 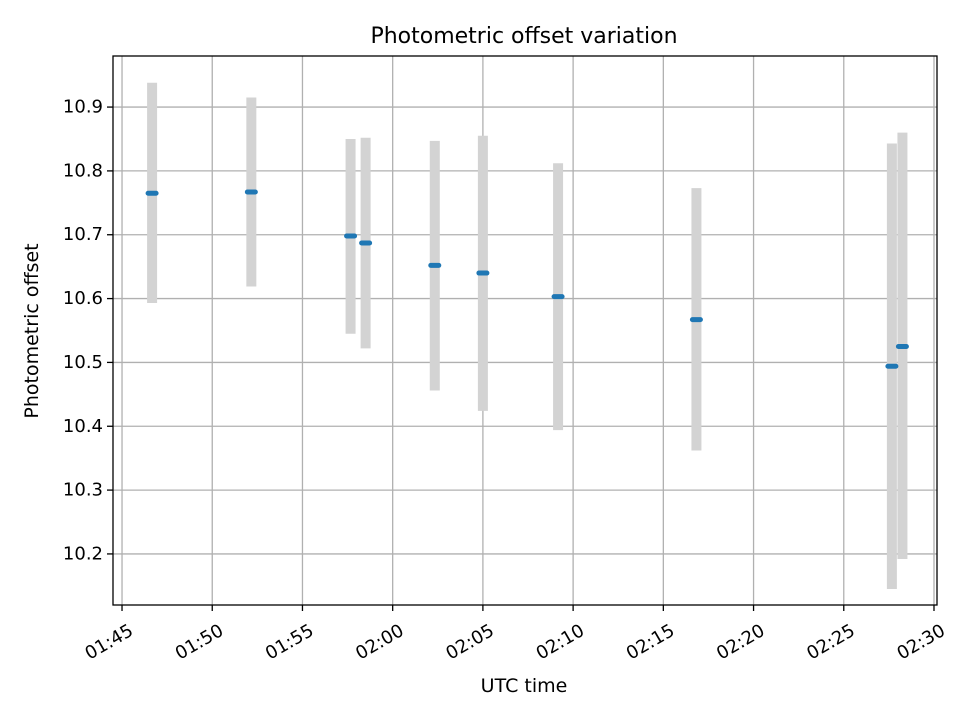 What do you see at coordinates (524, 686) in the screenshot?
I see `x-axis-label: UTC time` at bounding box center [524, 686].